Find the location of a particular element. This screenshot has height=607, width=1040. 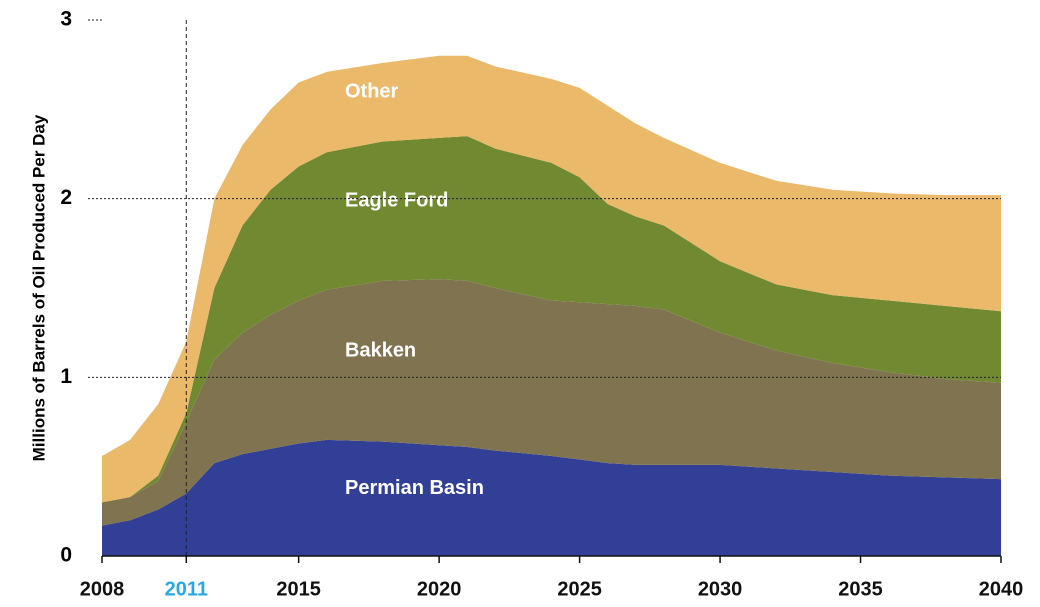

x-tick-label: 2020 is located at coordinates (439, 589).